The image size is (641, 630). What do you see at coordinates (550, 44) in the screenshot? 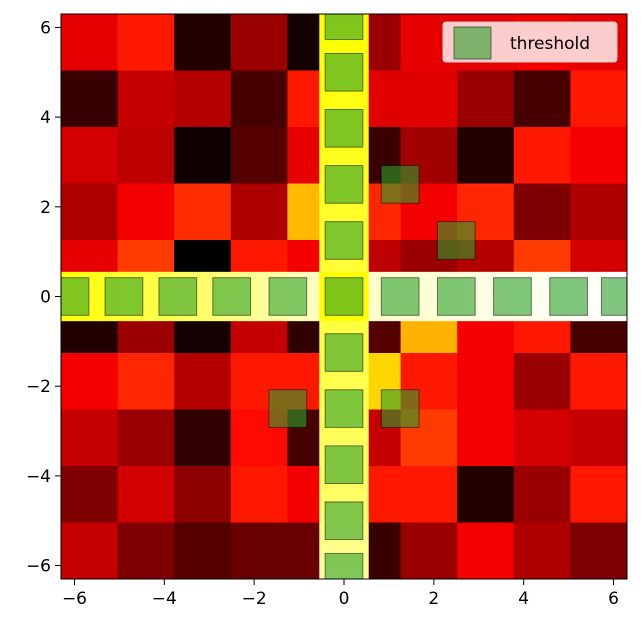
I see `legend-label-threshold: threshold` at bounding box center [550, 44].